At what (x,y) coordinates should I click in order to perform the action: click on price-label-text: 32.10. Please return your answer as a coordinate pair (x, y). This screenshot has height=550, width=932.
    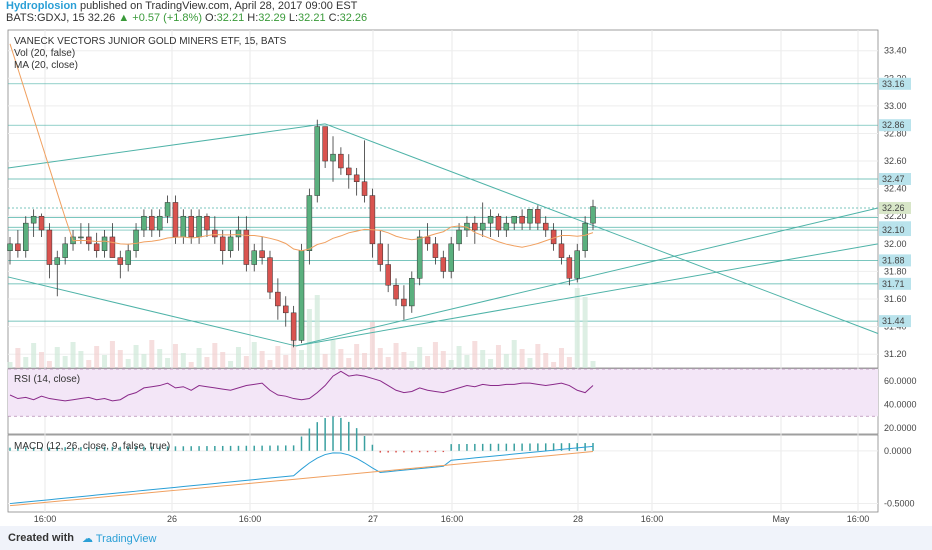
    Looking at the image, I should click on (893, 230).